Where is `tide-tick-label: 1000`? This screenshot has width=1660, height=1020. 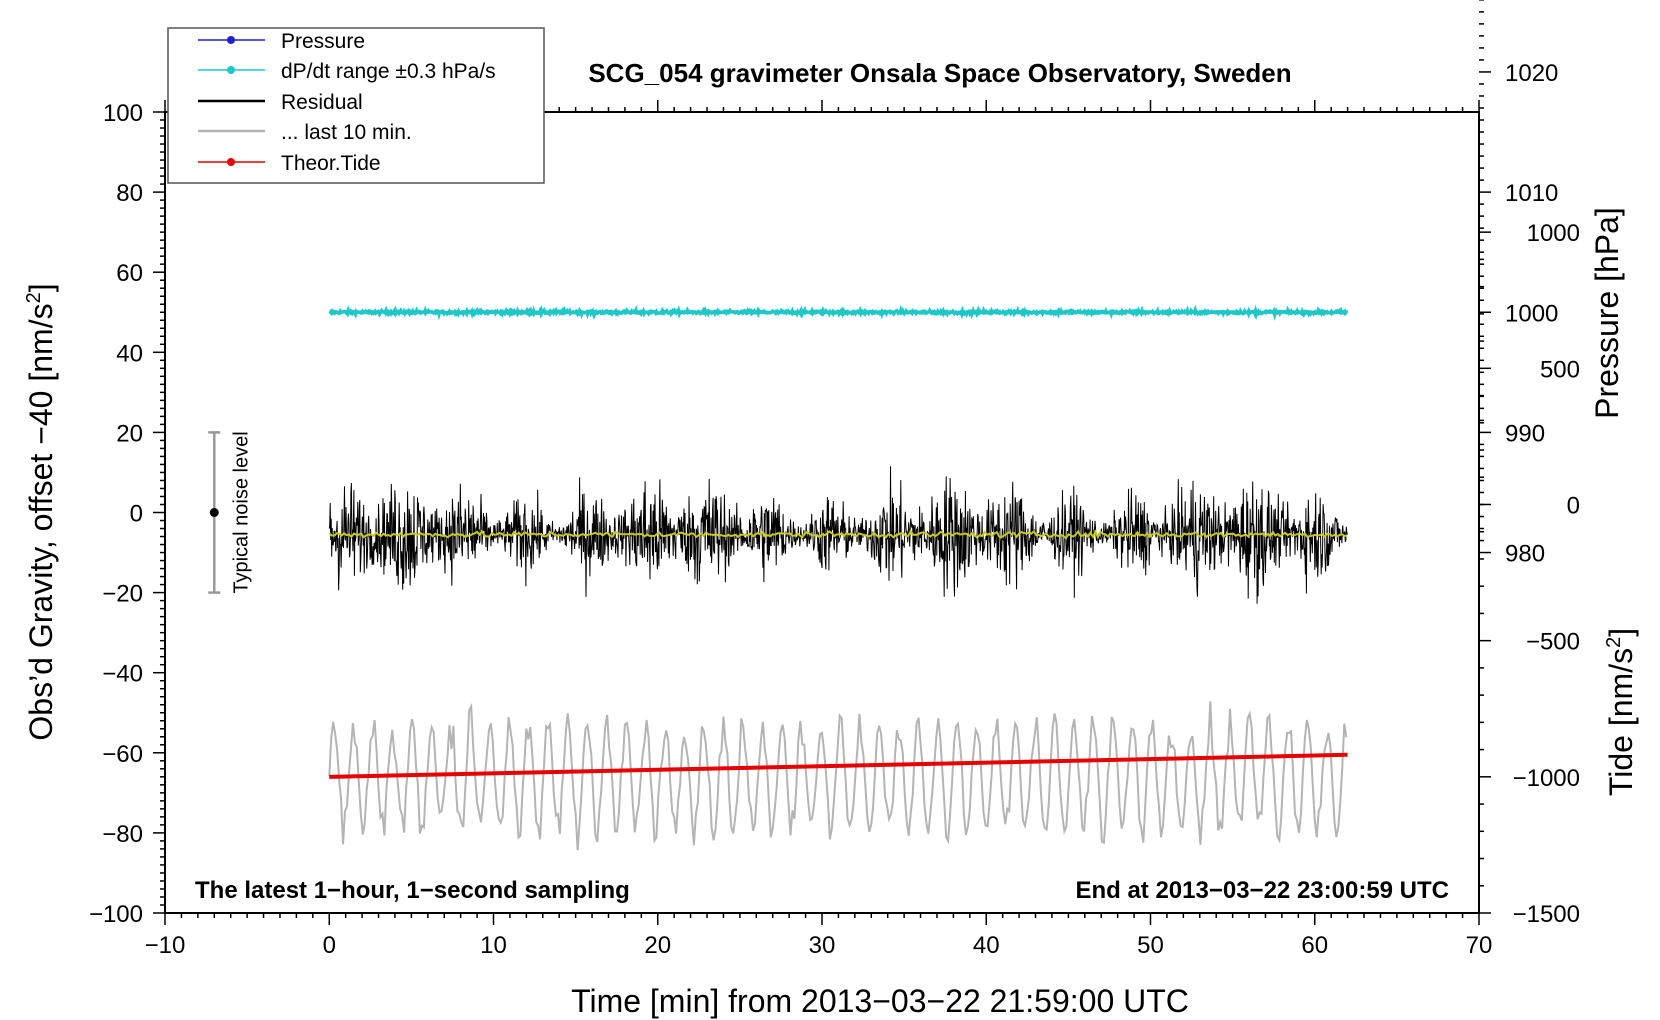
tide-tick-label: 1000 is located at coordinates (1553, 233).